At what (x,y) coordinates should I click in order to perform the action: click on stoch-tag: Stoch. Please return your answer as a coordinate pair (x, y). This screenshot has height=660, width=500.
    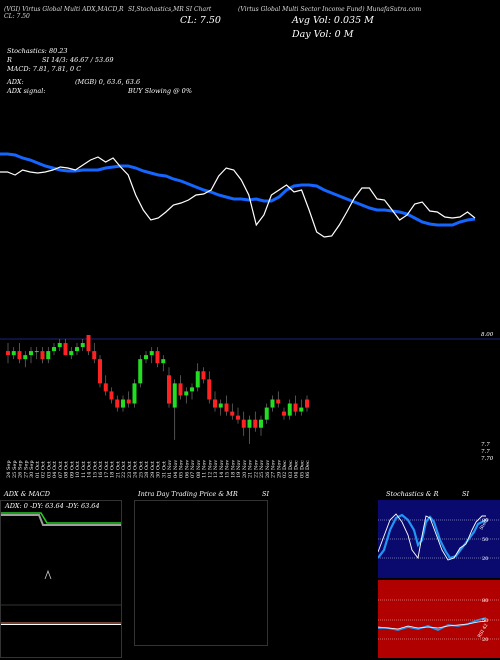
    Looking at the image, I should click on (485, 524).